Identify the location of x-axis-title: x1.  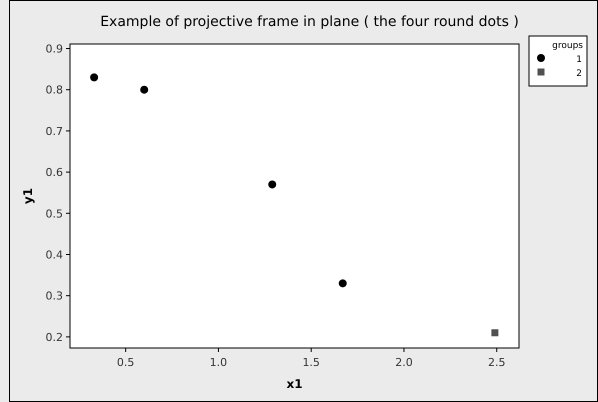
(294, 384).